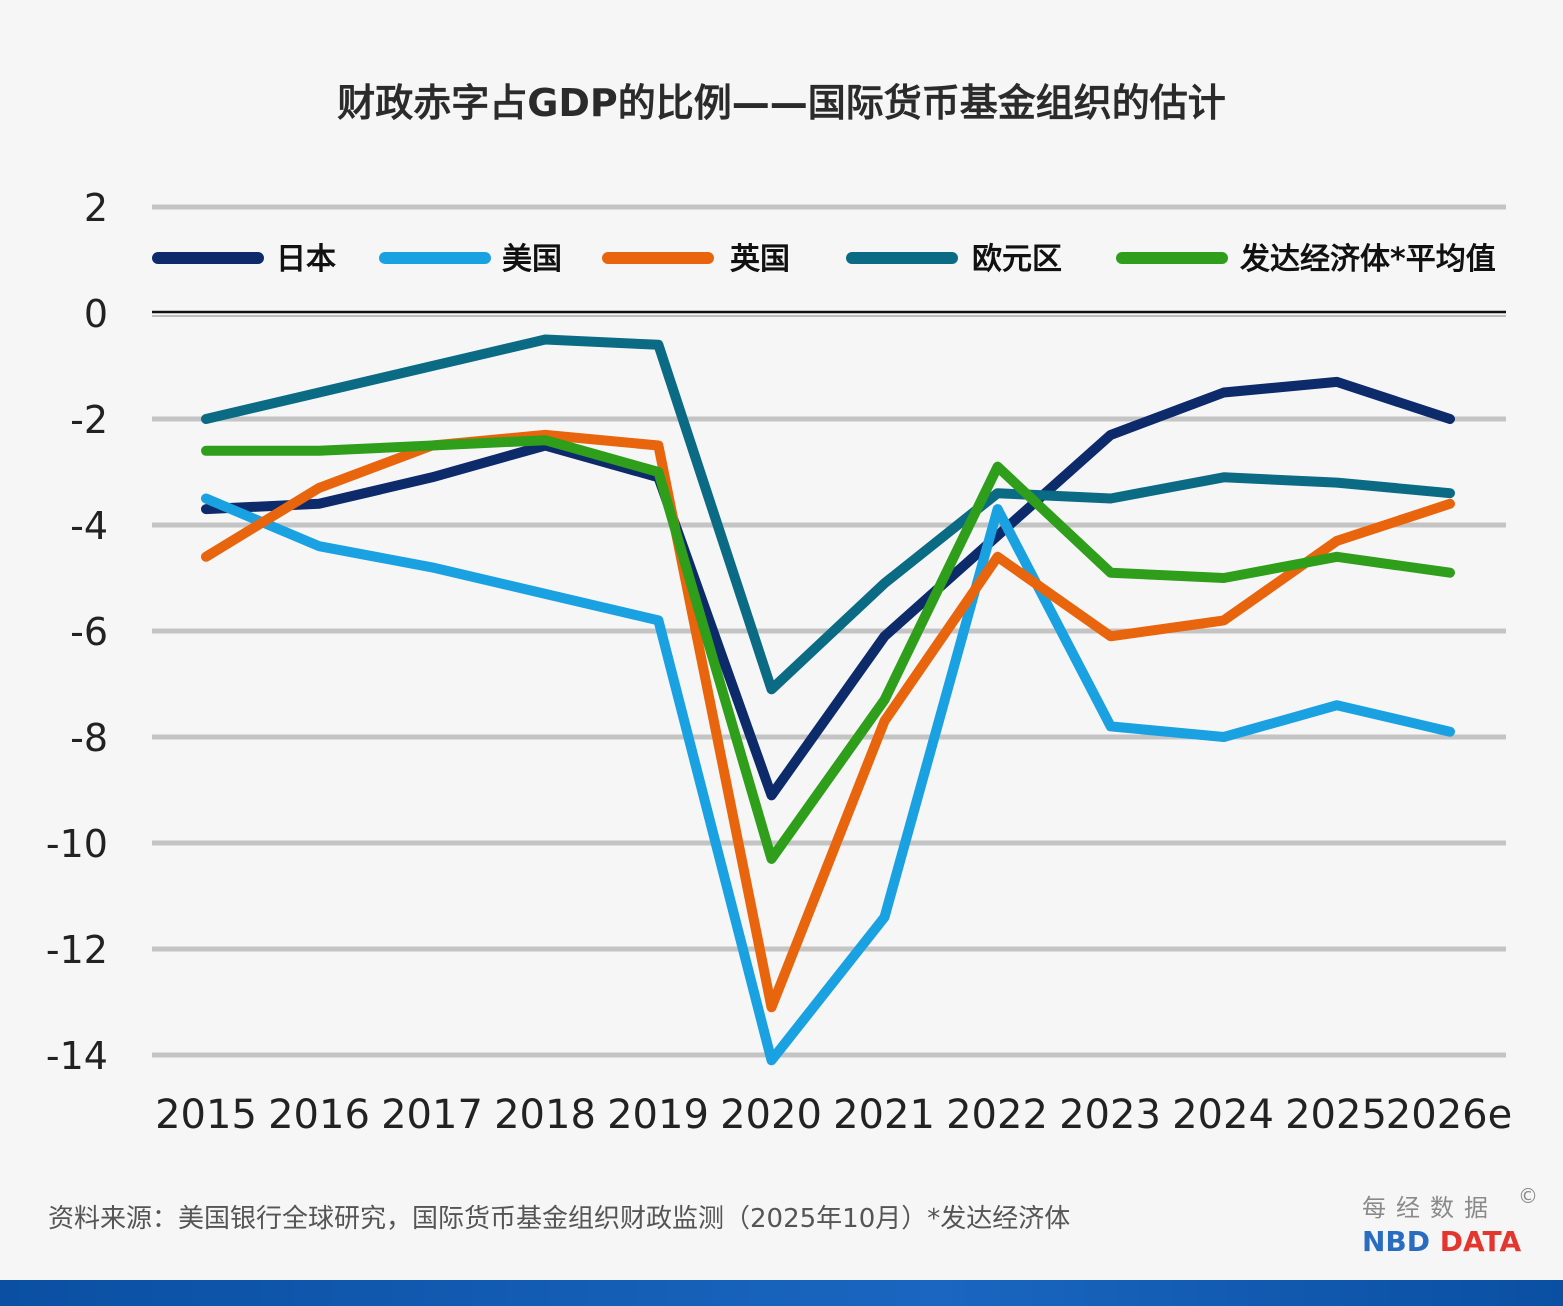 The image size is (1563, 1306). What do you see at coordinates (1367, 259) in the screenshot?
I see `legend-label: 发达经济体*平均值` at bounding box center [1367, 259].